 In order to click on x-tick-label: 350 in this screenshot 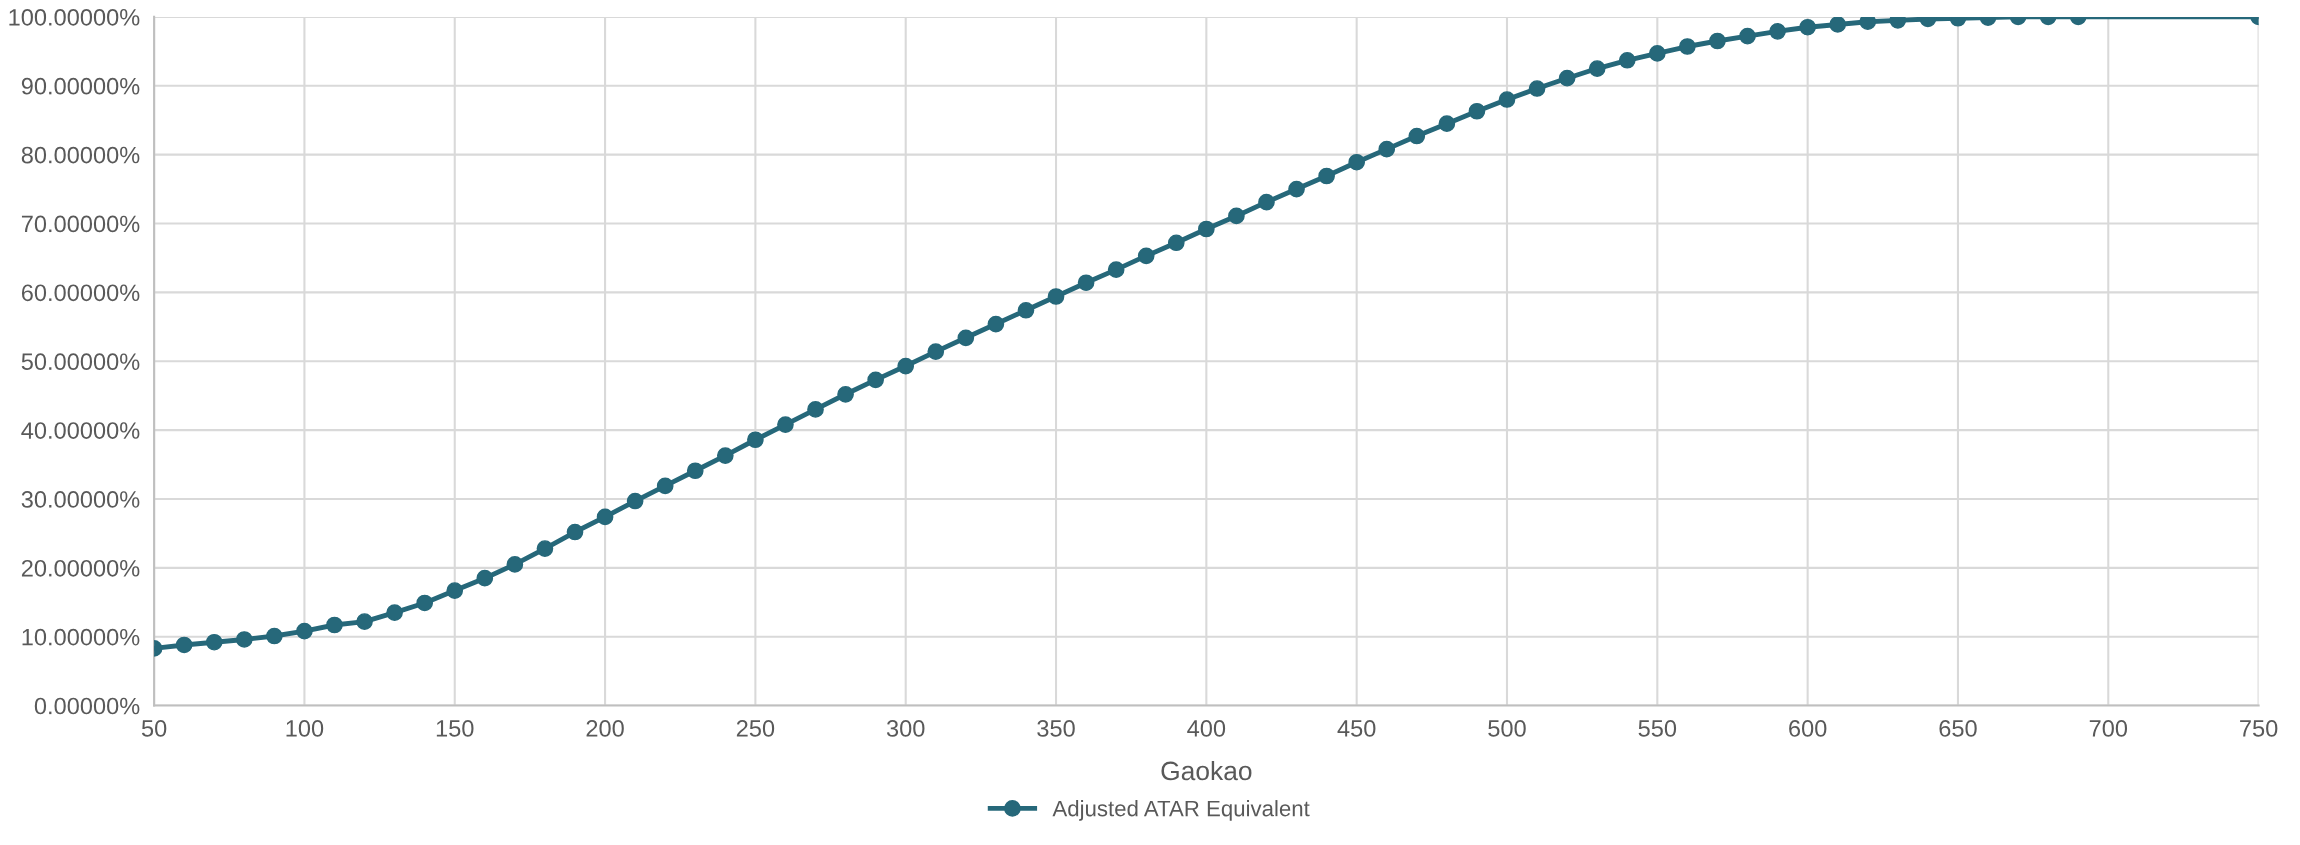, I will do `click(1056, 728)`.